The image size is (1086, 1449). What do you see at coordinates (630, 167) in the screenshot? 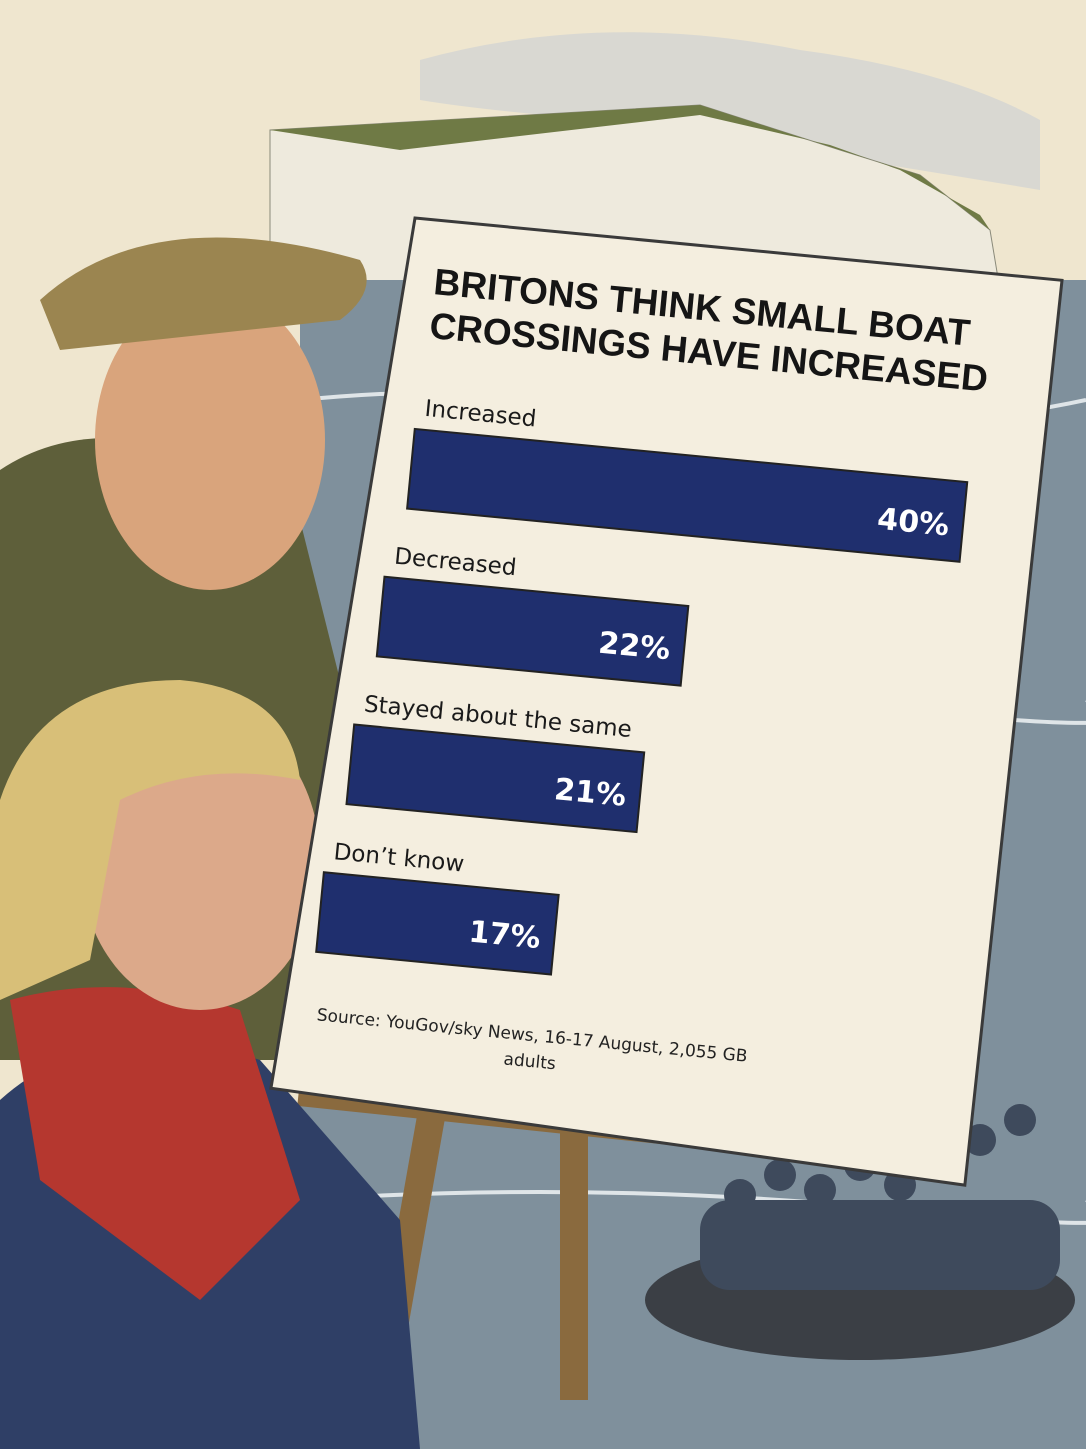
I see `cliff-grass` at bounding box center [630, 167].